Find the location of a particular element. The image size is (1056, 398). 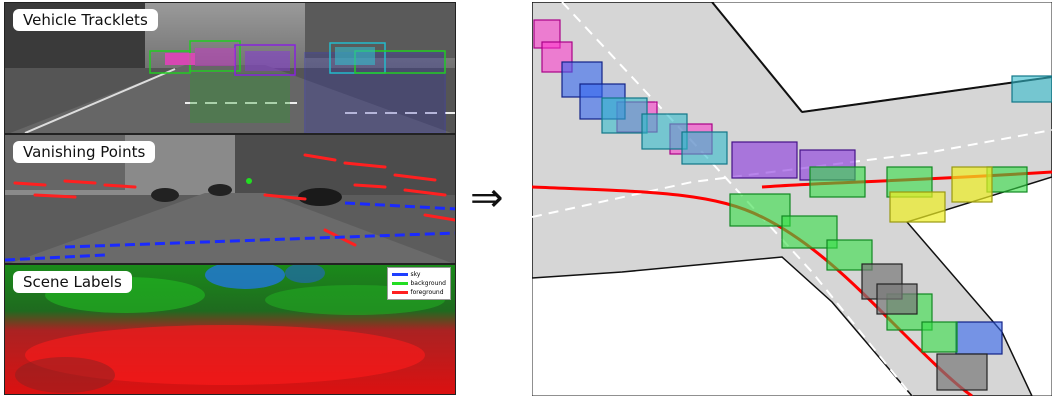

legend-item-foreground: foreground is located at coordinates (419, 292).